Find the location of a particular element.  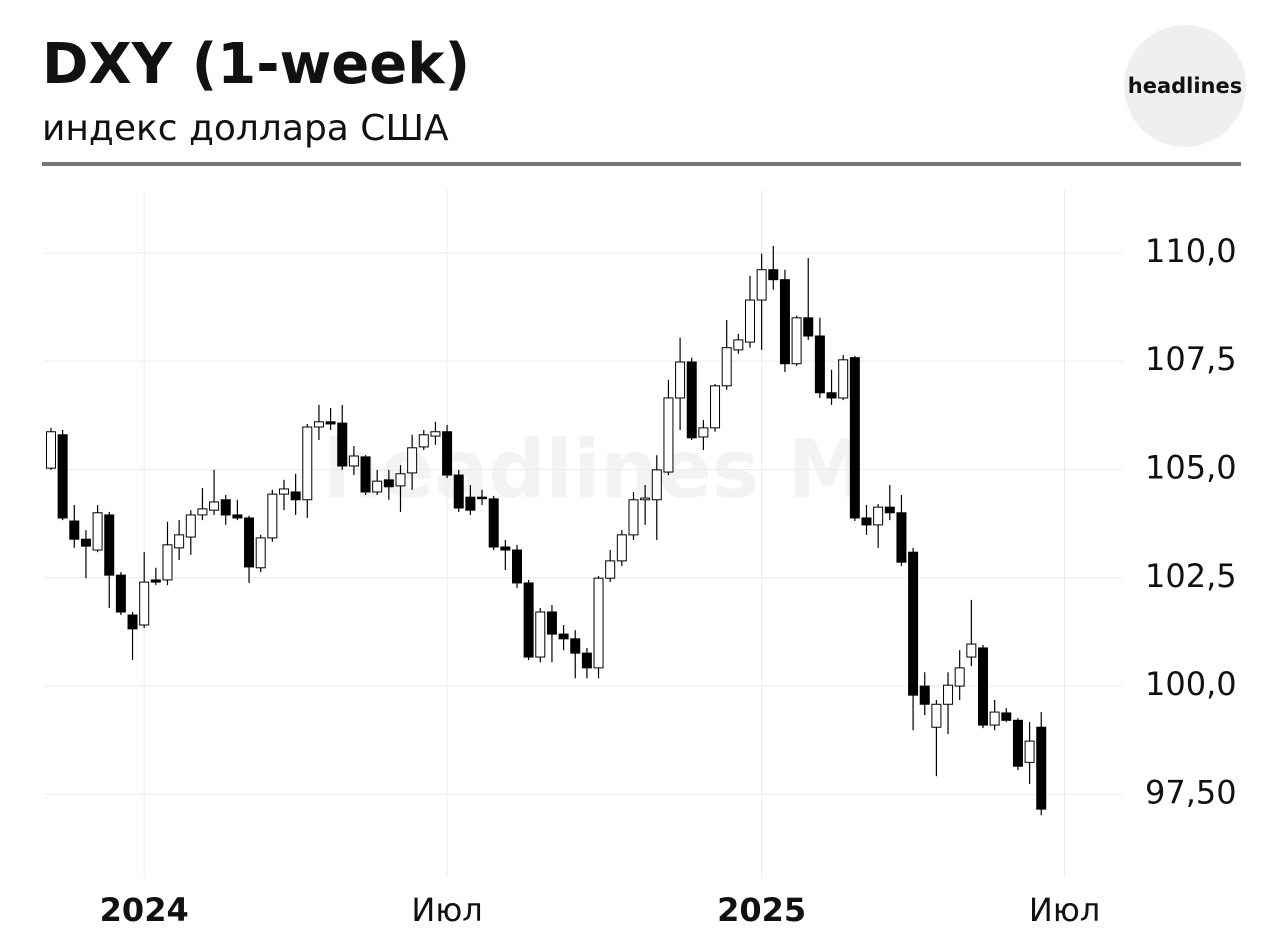

logo-circle is located at coordinates (1185, 86).